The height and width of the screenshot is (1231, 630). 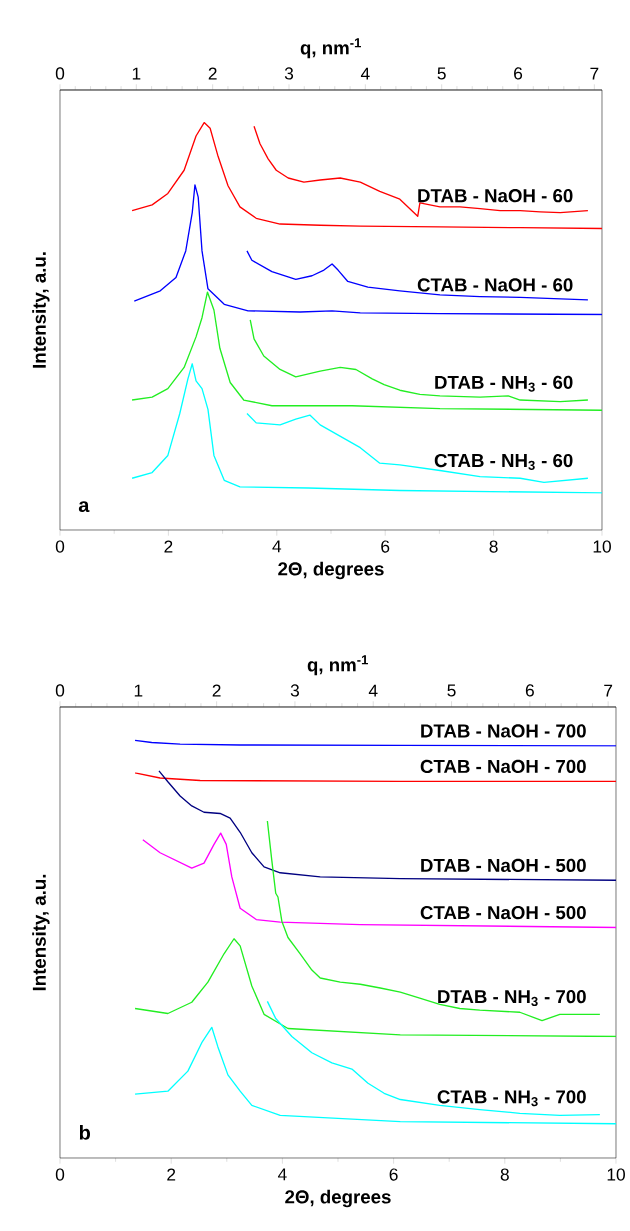 I want to click on series-label: DTAB - NaOH - 60, so click(x=495, y=196).